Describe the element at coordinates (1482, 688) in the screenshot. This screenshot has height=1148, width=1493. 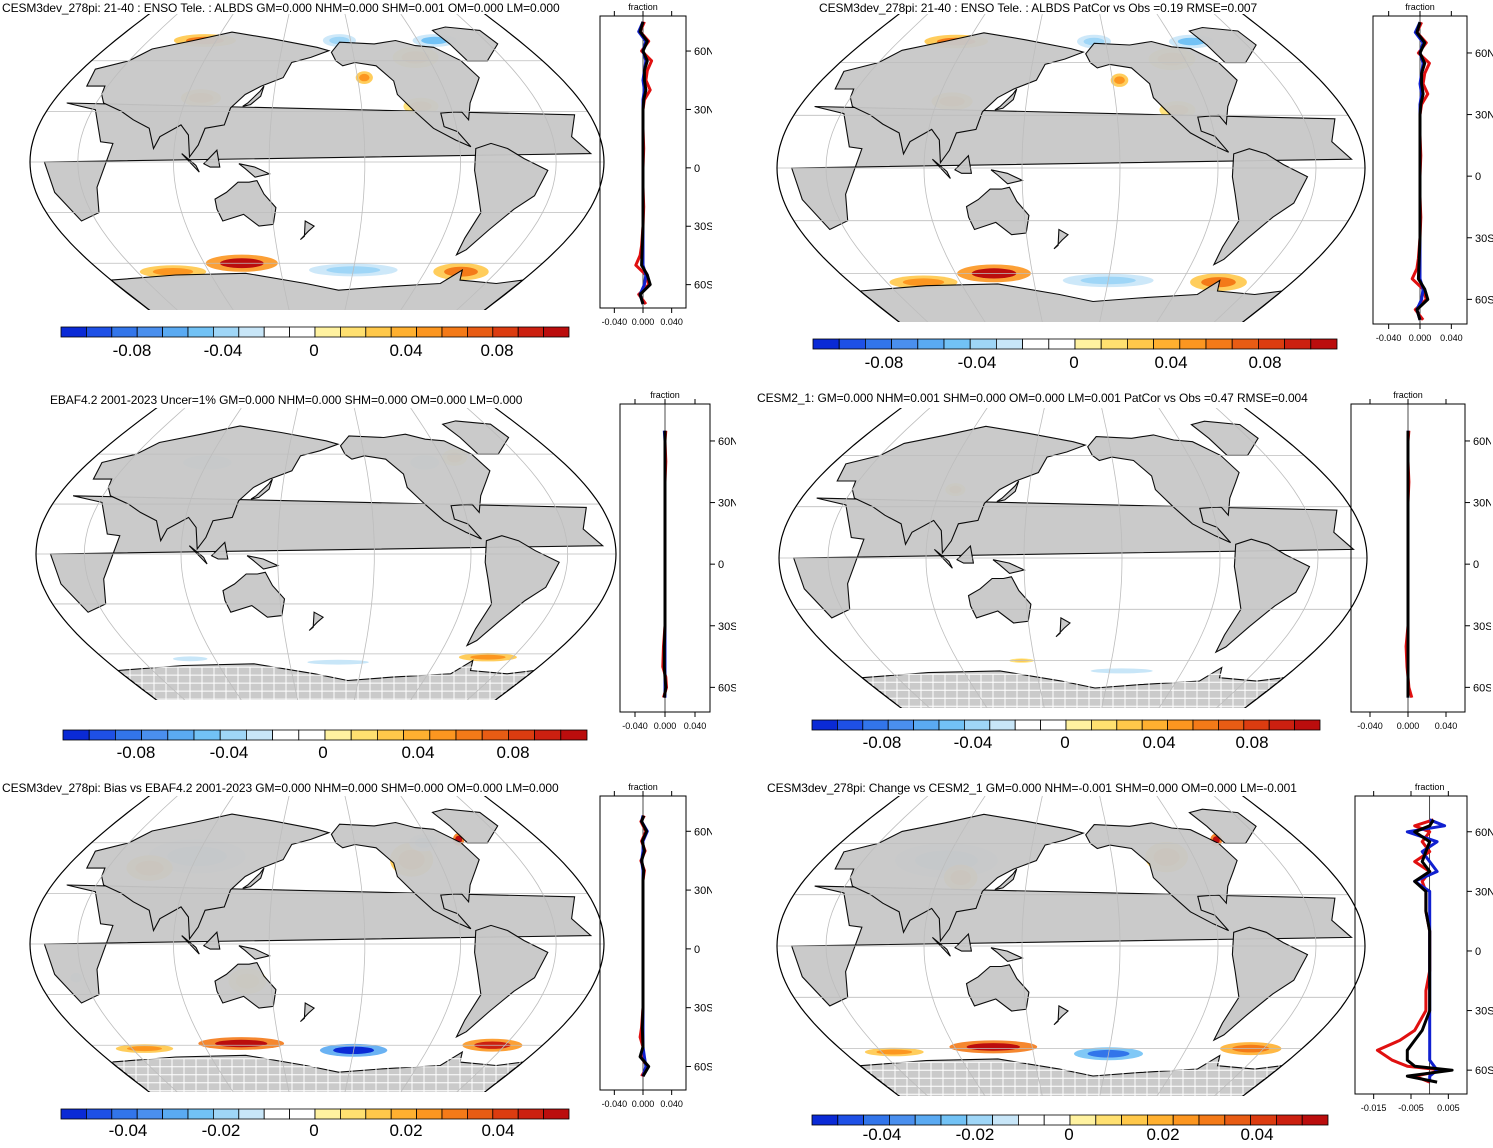
I see `y-tick-label: 60S` at that location.